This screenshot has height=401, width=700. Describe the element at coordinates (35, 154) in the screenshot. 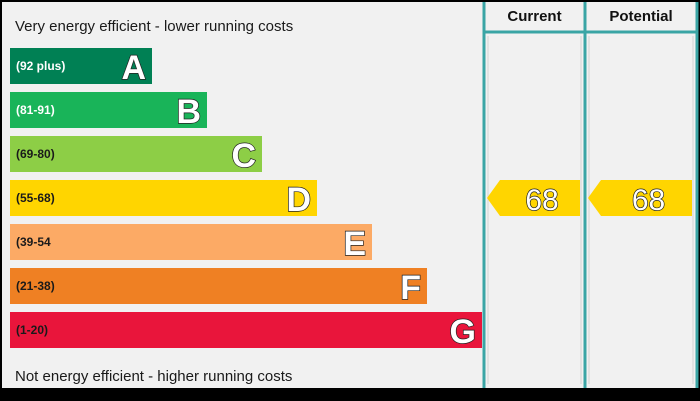

I see `band-range-label: (69-80)` at that location.